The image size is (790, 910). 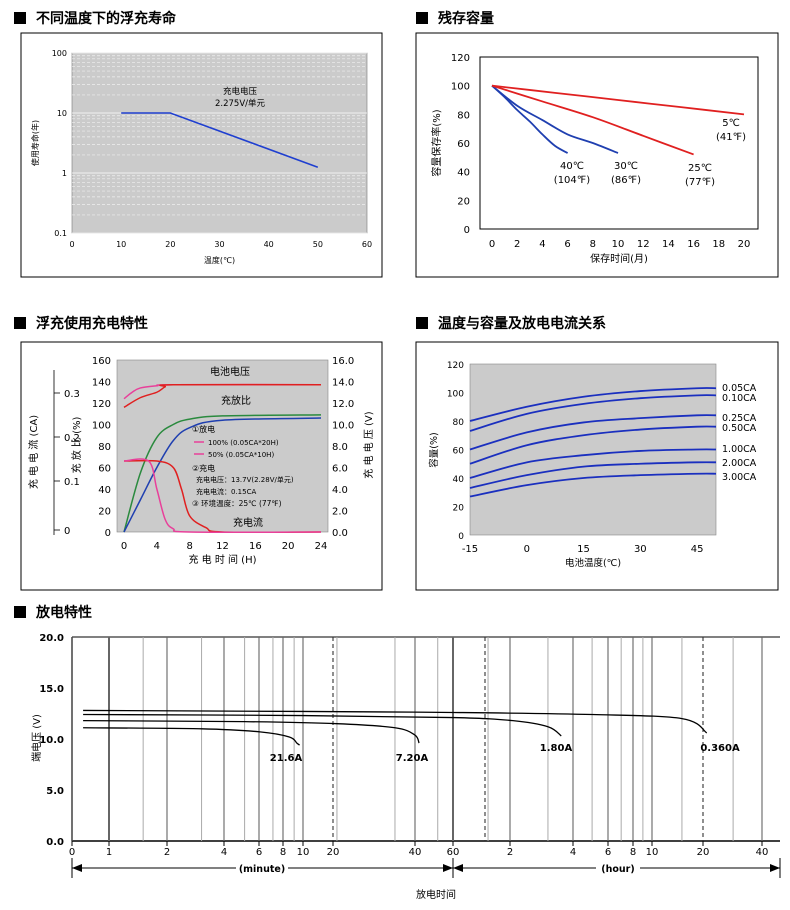 I want to click on x-tick-label: 60, so click(x=453, y=852).